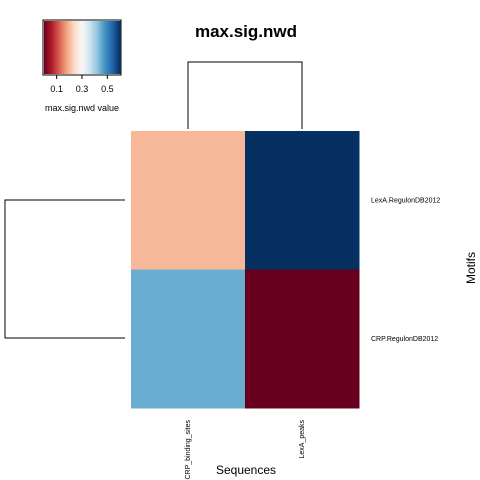 The height and width of the screenshot is (480, 480). I want to click on color-key-ticks: 0.1 0.3 0.5, so click(82, 84).